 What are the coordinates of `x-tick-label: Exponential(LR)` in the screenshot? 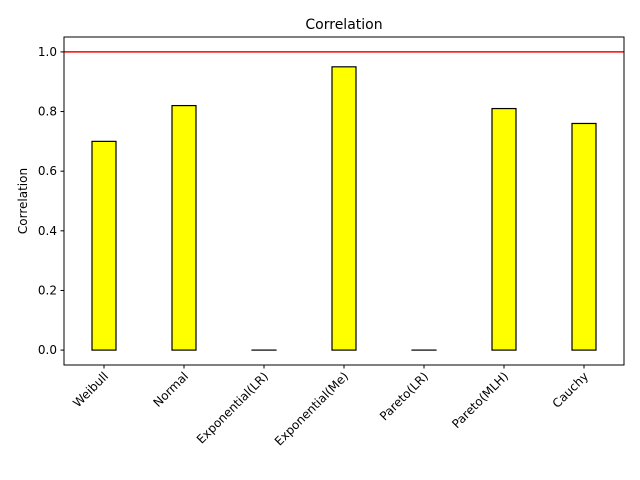 It's located at (232, 407).